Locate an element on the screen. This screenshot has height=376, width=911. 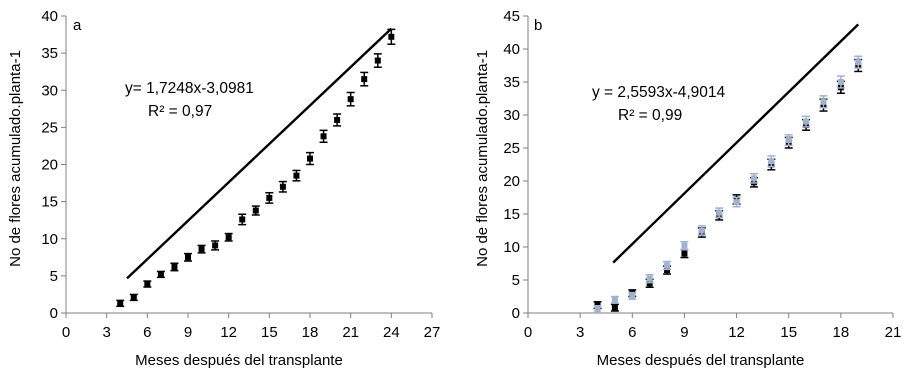
y-tick-label: 45 is located at coordinates (511, 16).